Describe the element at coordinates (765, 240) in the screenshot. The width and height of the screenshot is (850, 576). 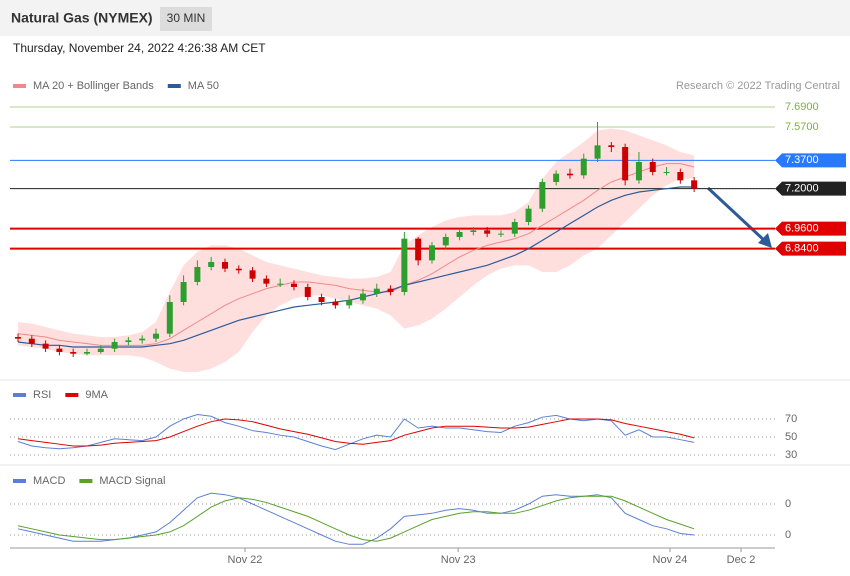
I see `forecast-arrowhead` at that location.